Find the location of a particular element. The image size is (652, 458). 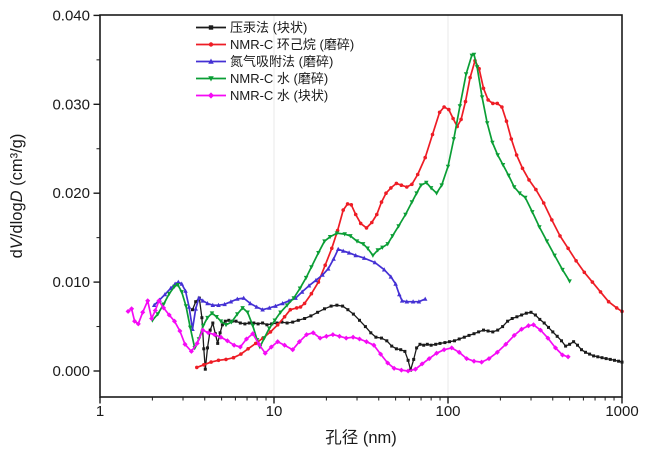

y-tick-label-0.010: 0.010 is located at coordinates (71, 282).